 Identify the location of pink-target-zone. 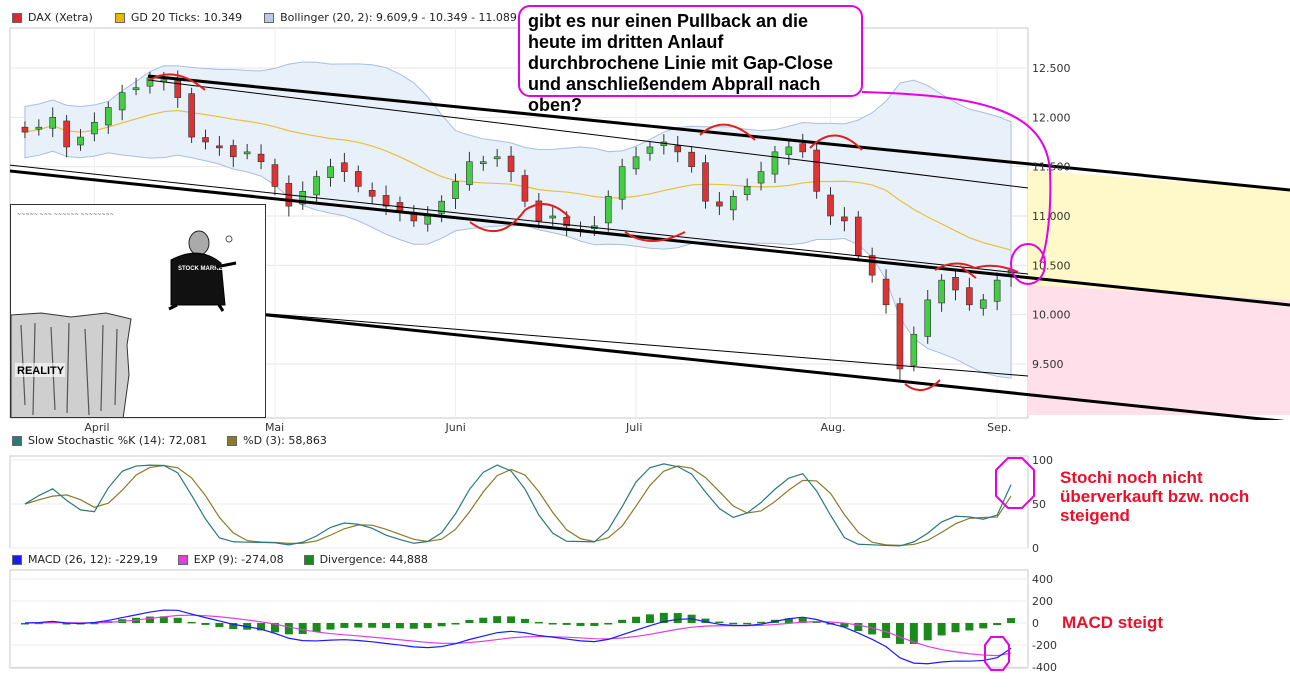
(1159, 350).